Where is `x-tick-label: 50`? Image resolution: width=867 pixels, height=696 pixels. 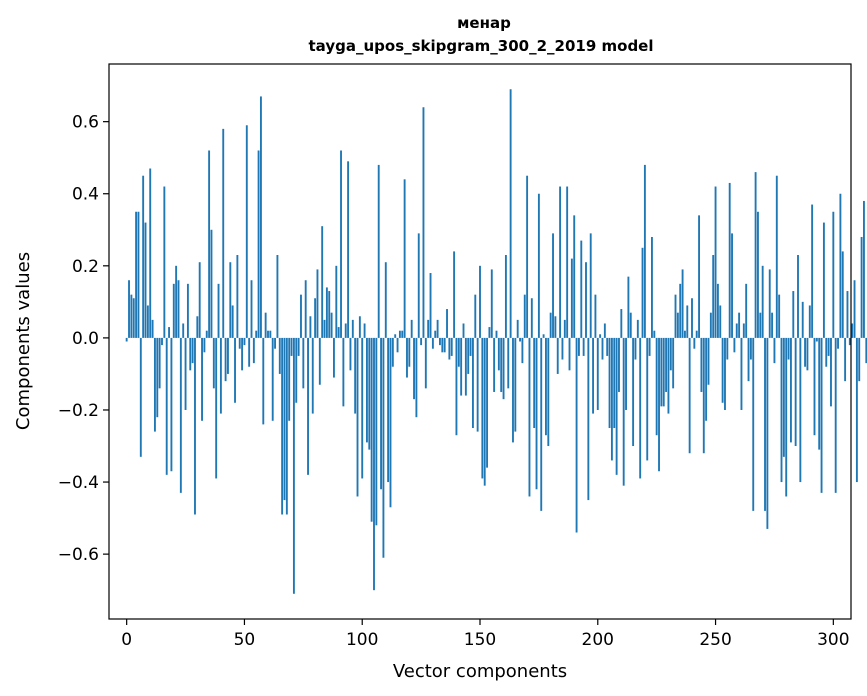
x-tick-label: 50 is located at coordinates (245, 640).